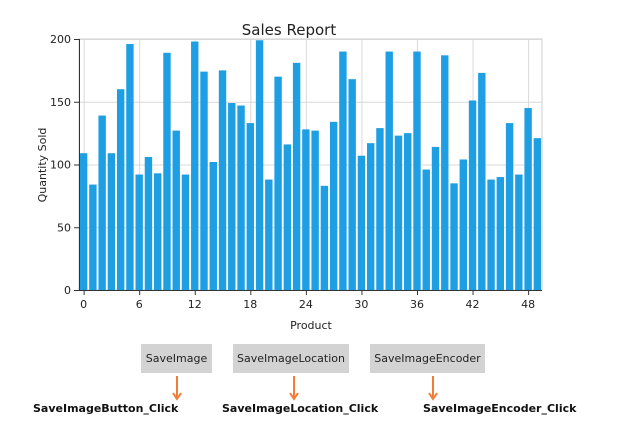 The width and height of the screenshot is (617, 421). I want to click on save-image-encoder-button: SaveImageEncoder, so click(427, 358).